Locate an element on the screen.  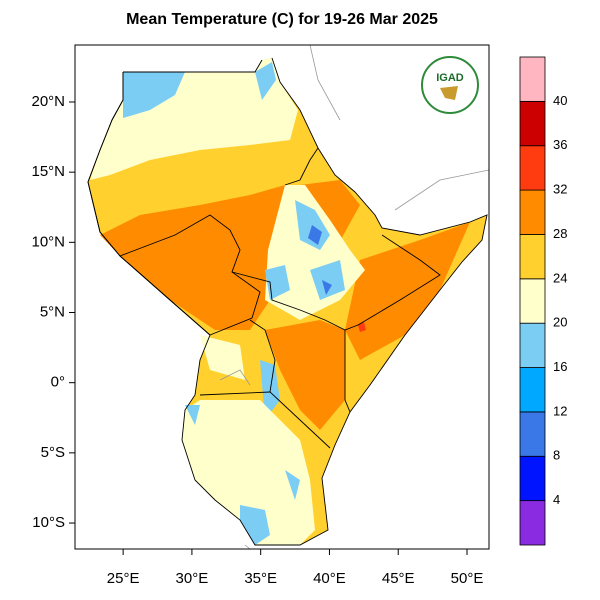
colorbar-label: 8 is located at coordinates (556, 455).